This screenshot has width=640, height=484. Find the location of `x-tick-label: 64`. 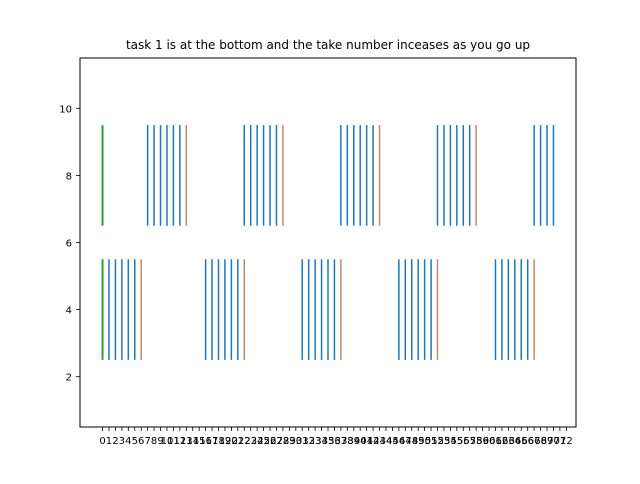

x-tick-label: 64 is located at coordinates (514, 441).